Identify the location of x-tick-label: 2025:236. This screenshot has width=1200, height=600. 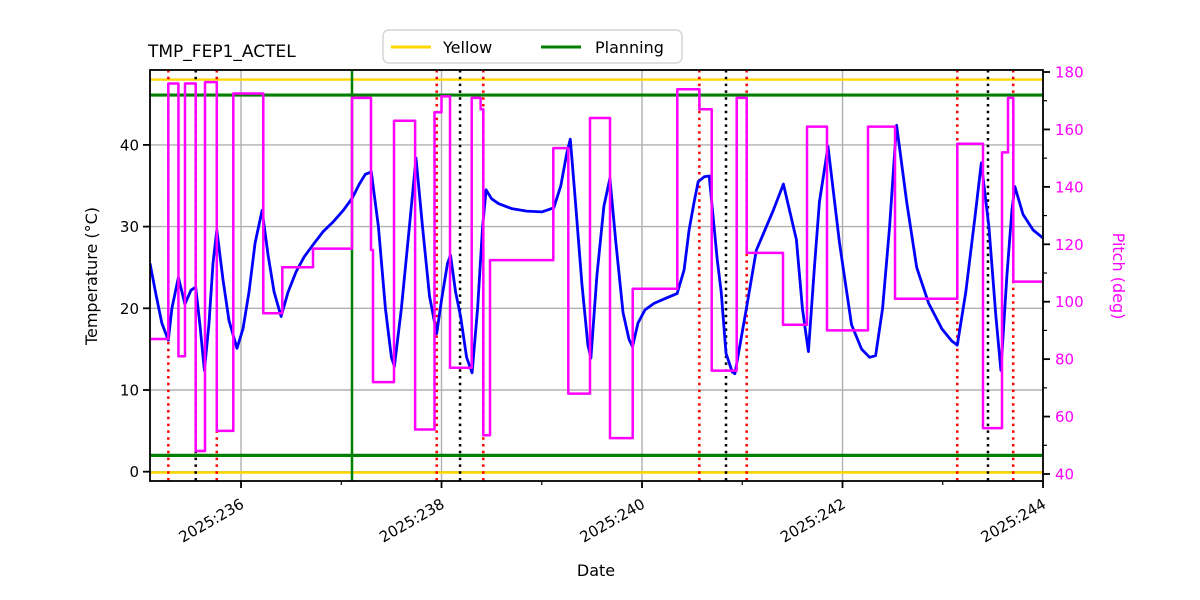
(211, 521).